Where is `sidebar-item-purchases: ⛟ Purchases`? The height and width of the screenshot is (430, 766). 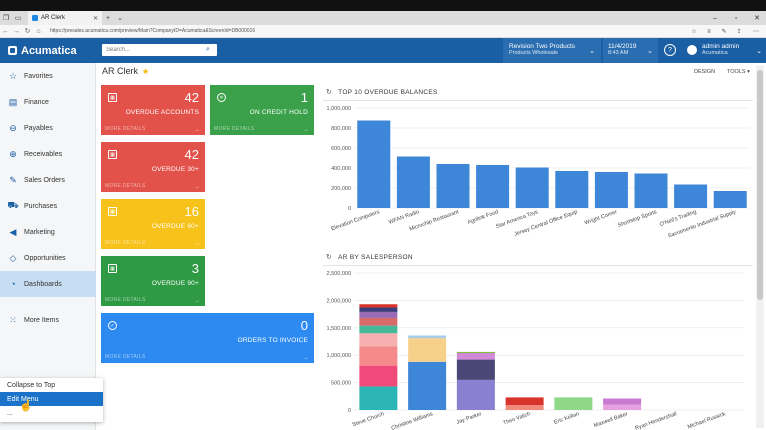
sidebar-item-purchases: ⛟ Purchases is located at coordinates (48, 206).